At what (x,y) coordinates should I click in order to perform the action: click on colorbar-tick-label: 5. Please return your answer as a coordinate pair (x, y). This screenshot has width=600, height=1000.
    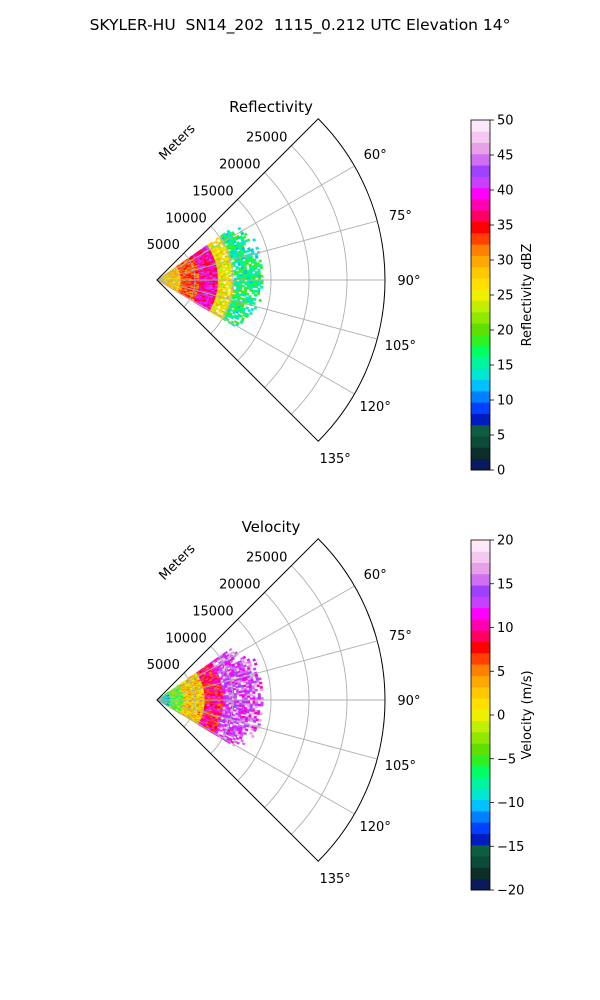
    Looking at the image, I should click on (501, 436).